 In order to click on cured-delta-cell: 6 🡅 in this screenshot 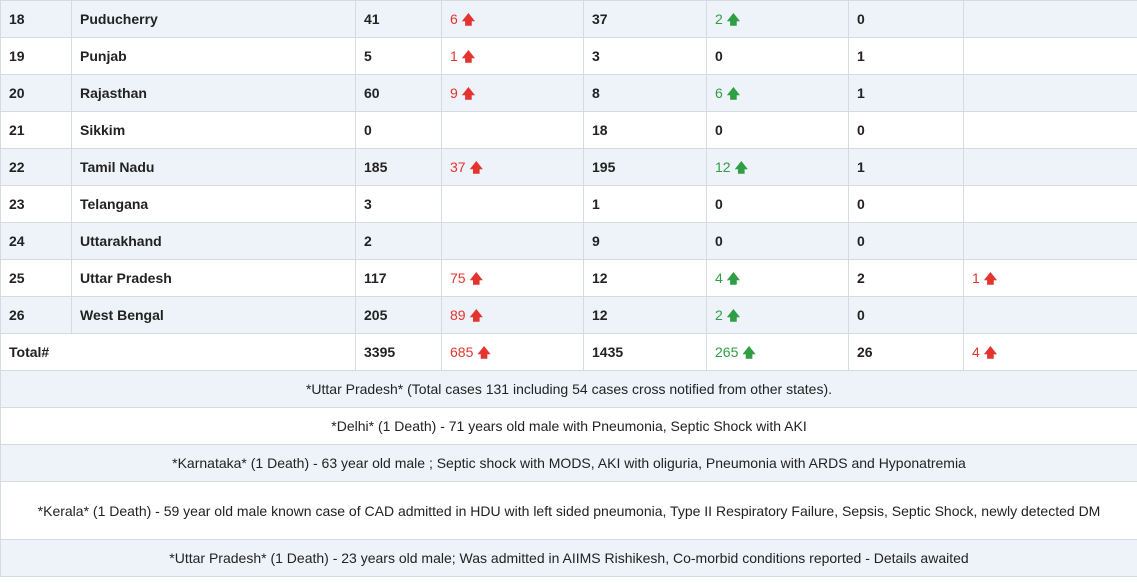, I will do `click(777, 93)`.